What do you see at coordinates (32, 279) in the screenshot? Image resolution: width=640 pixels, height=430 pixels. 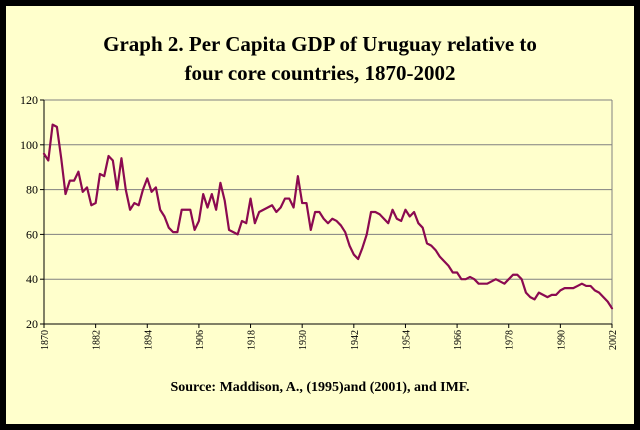 I see `y-tick-label-40: 40` at bounding box center [32, 279].